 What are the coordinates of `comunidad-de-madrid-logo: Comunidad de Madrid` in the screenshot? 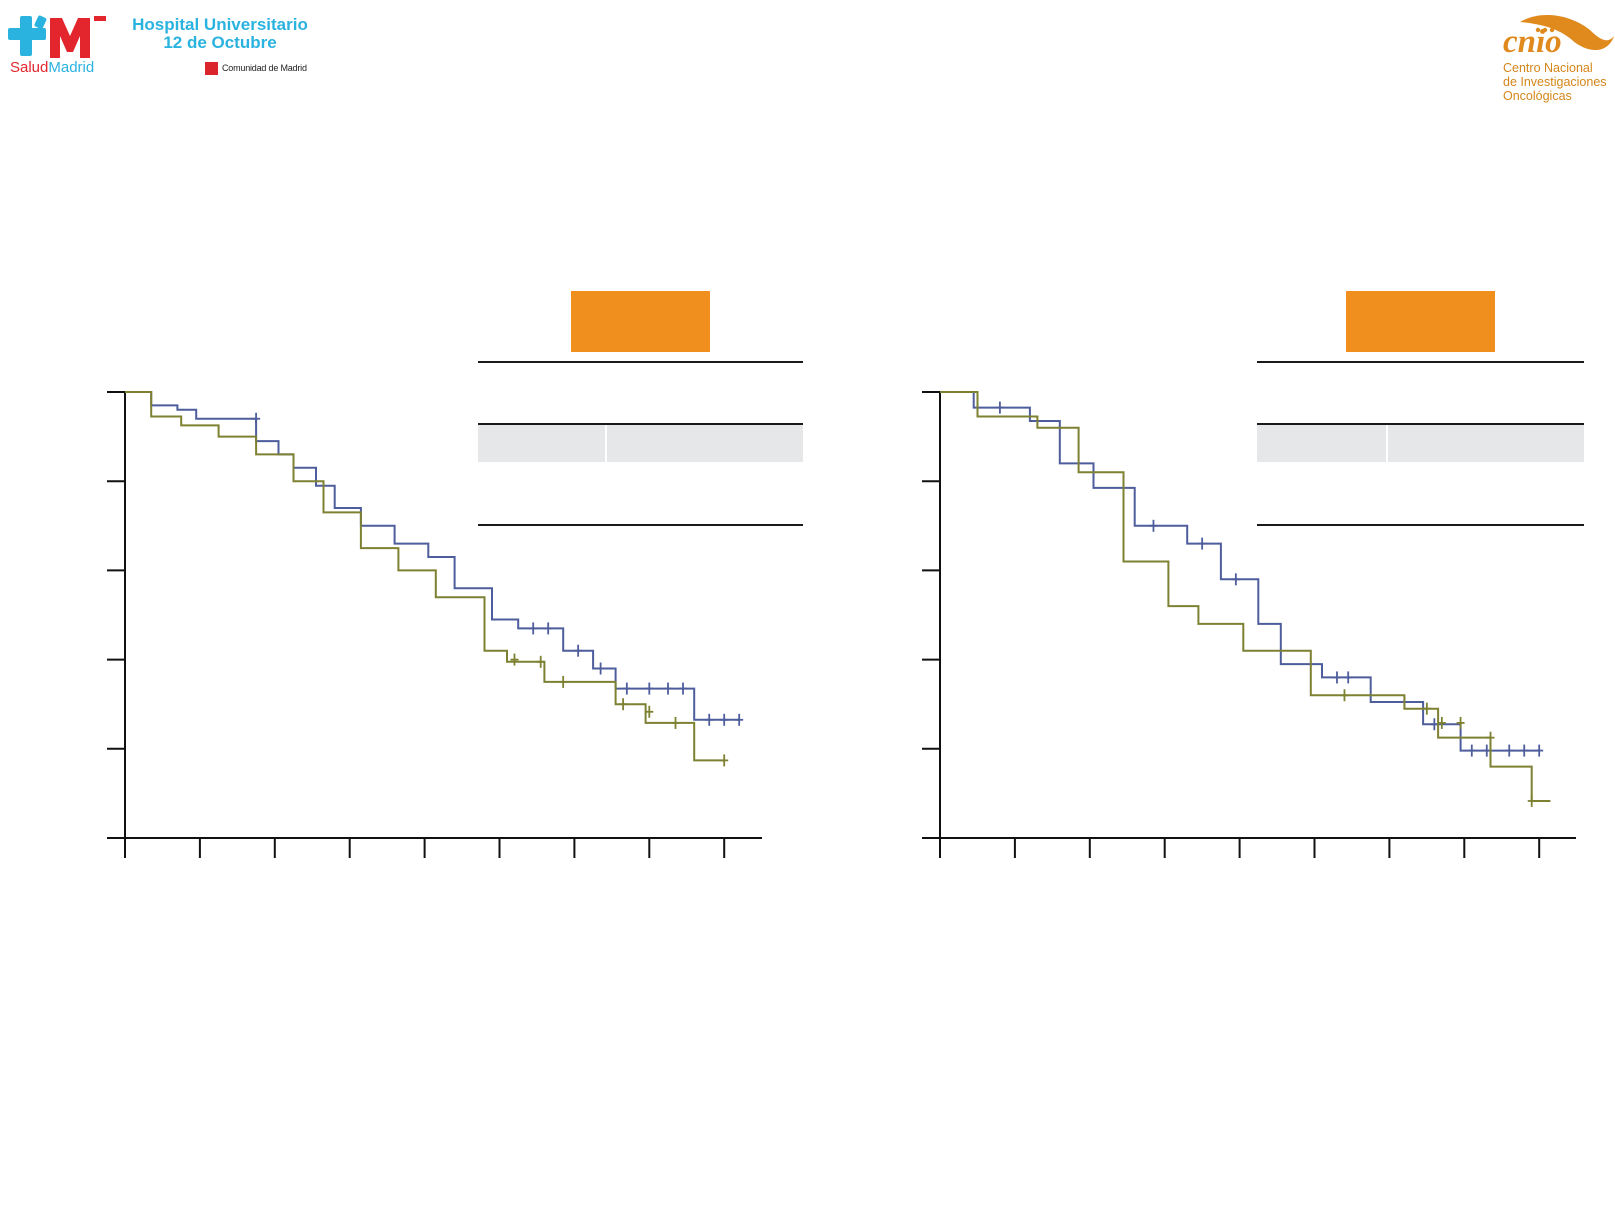 It's located at (256, 68).